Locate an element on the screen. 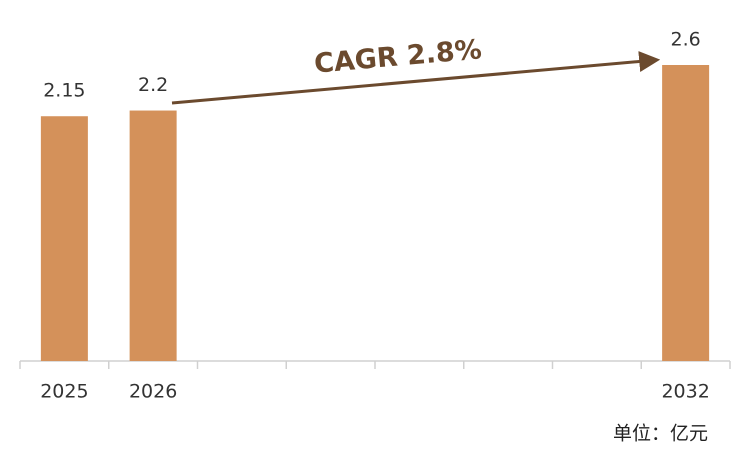 The image size is (750, 460). unit-note: 单位：亿元 is located at coordinates (660, 434).